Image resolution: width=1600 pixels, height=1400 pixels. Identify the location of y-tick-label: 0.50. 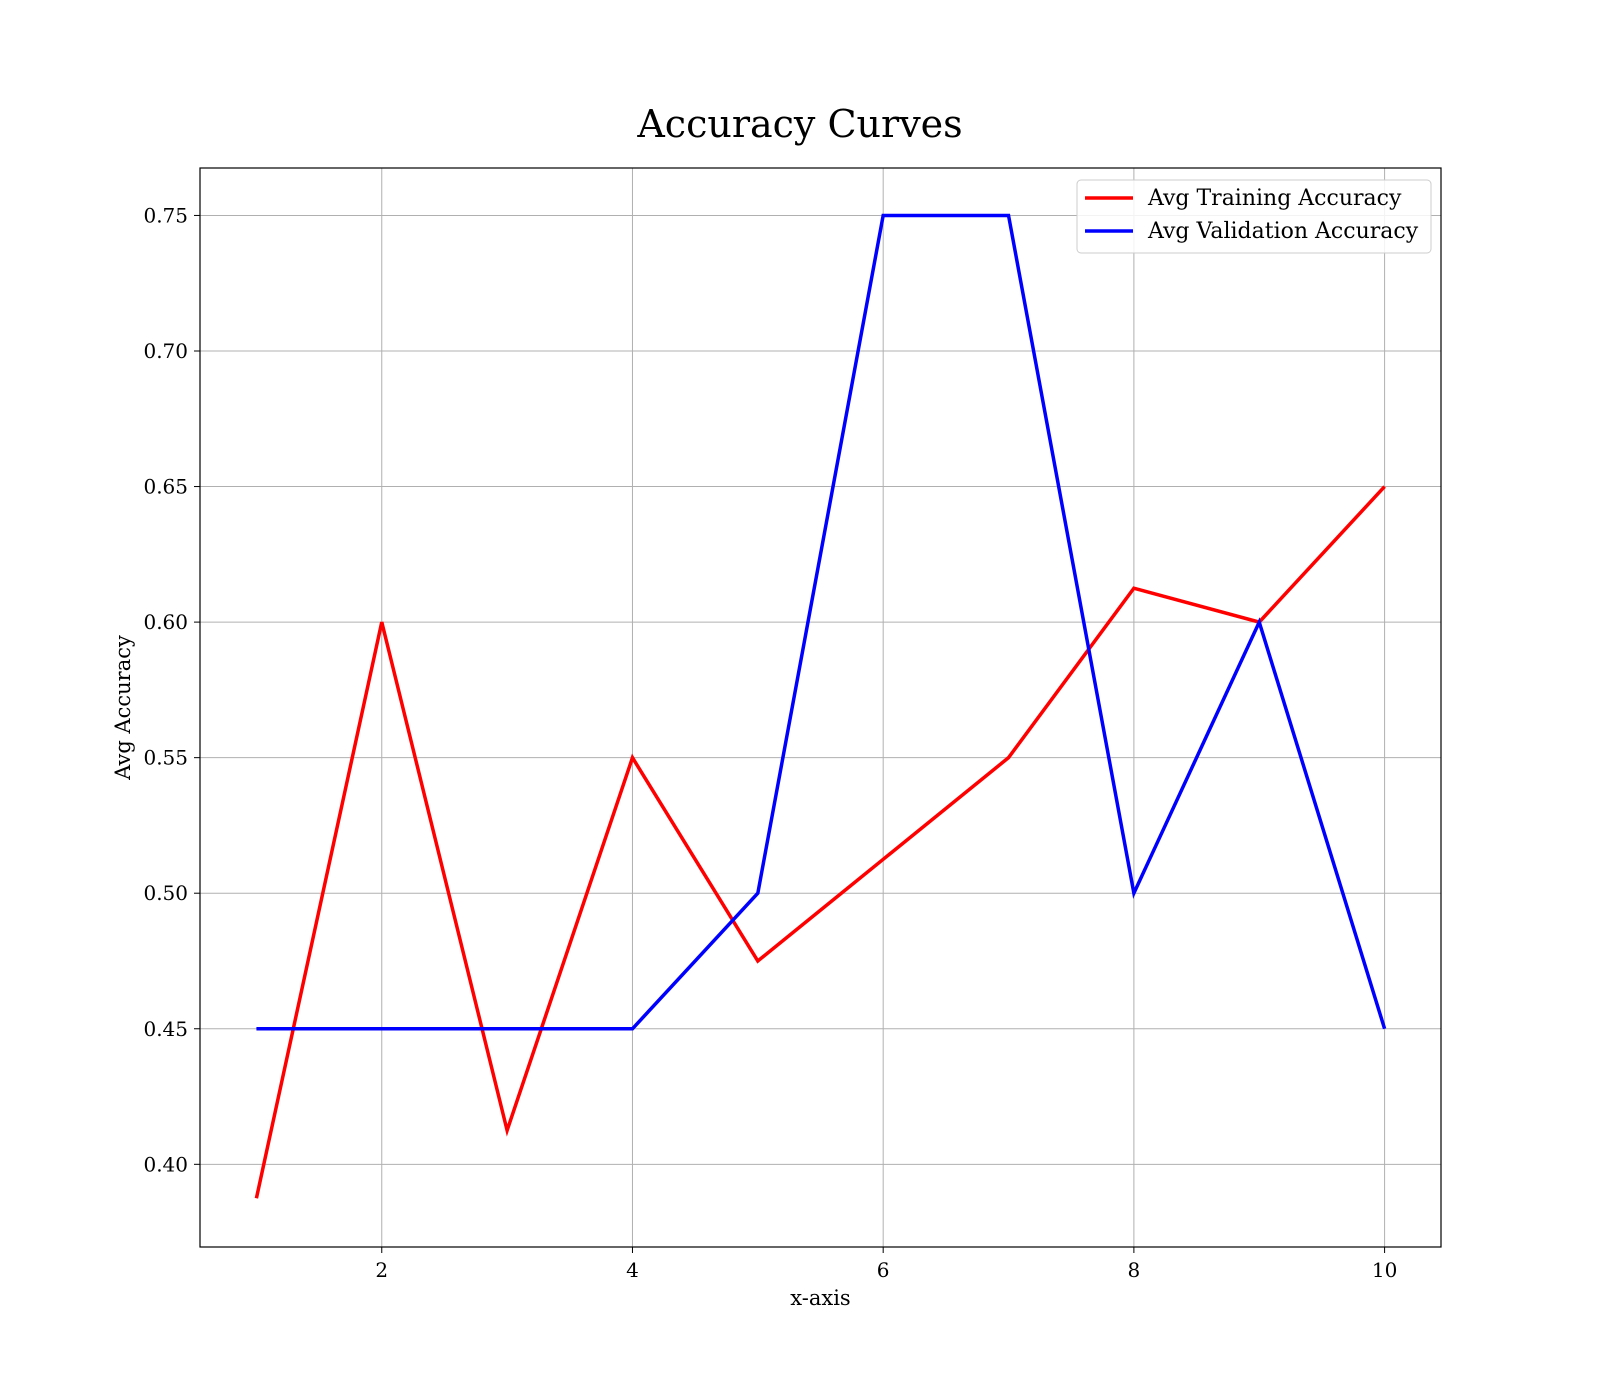
(165, 893).